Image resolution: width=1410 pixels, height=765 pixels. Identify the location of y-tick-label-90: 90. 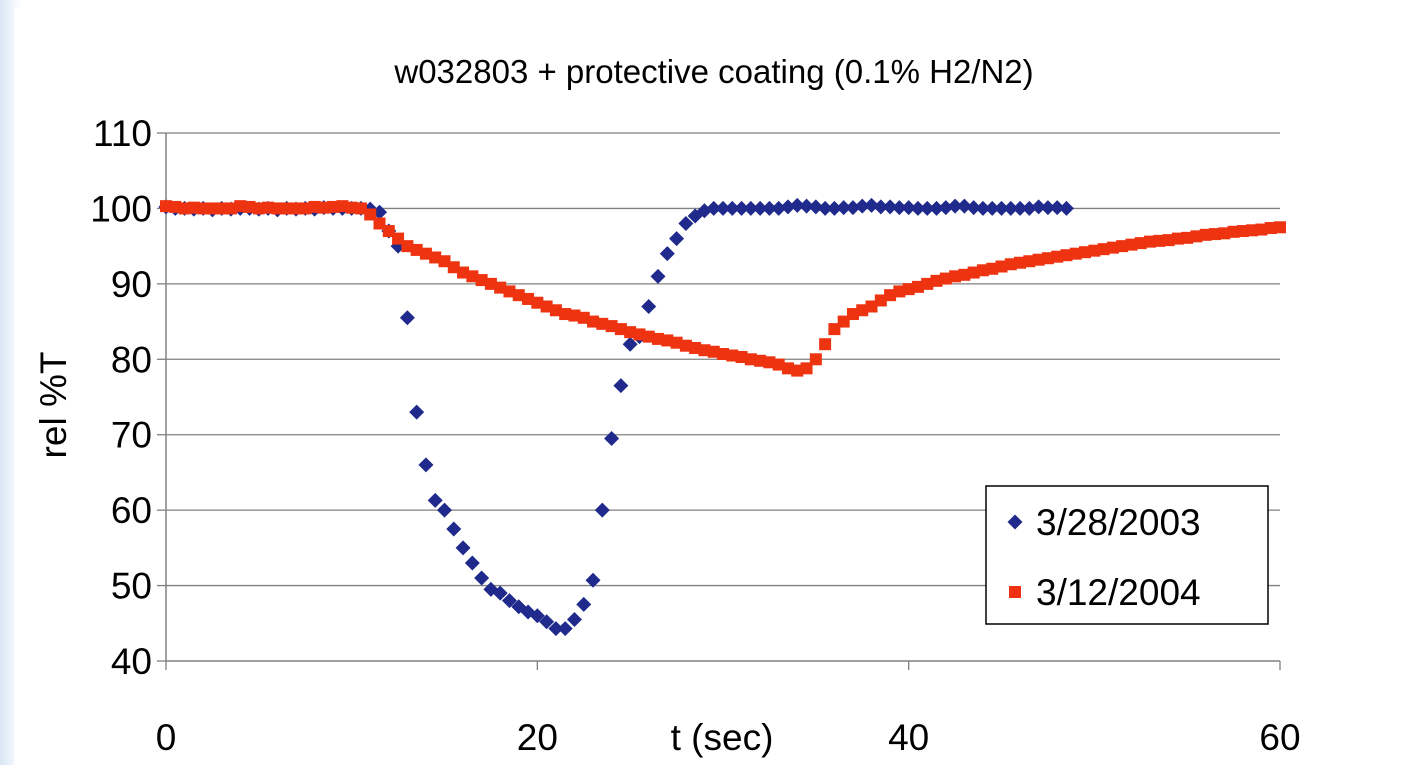
(131, 284).